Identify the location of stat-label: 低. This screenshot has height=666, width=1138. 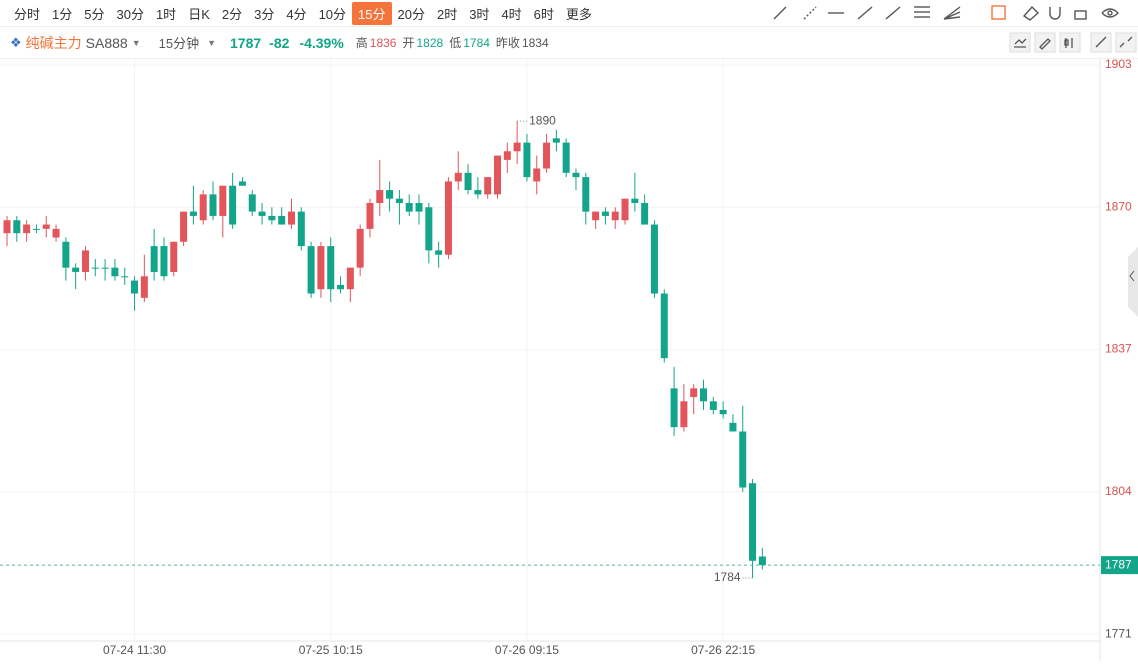
(455, 43).